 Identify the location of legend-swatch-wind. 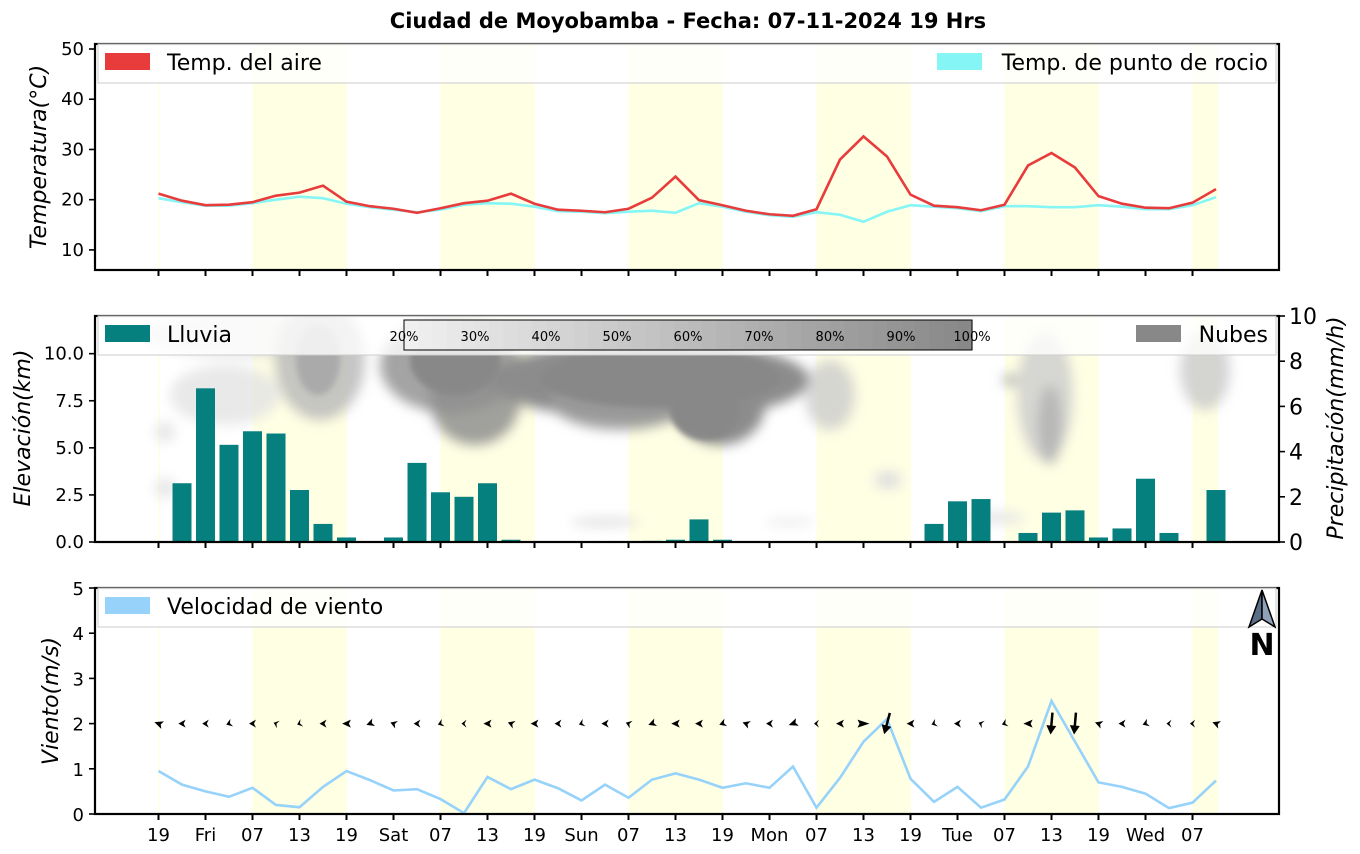
(127, 605).